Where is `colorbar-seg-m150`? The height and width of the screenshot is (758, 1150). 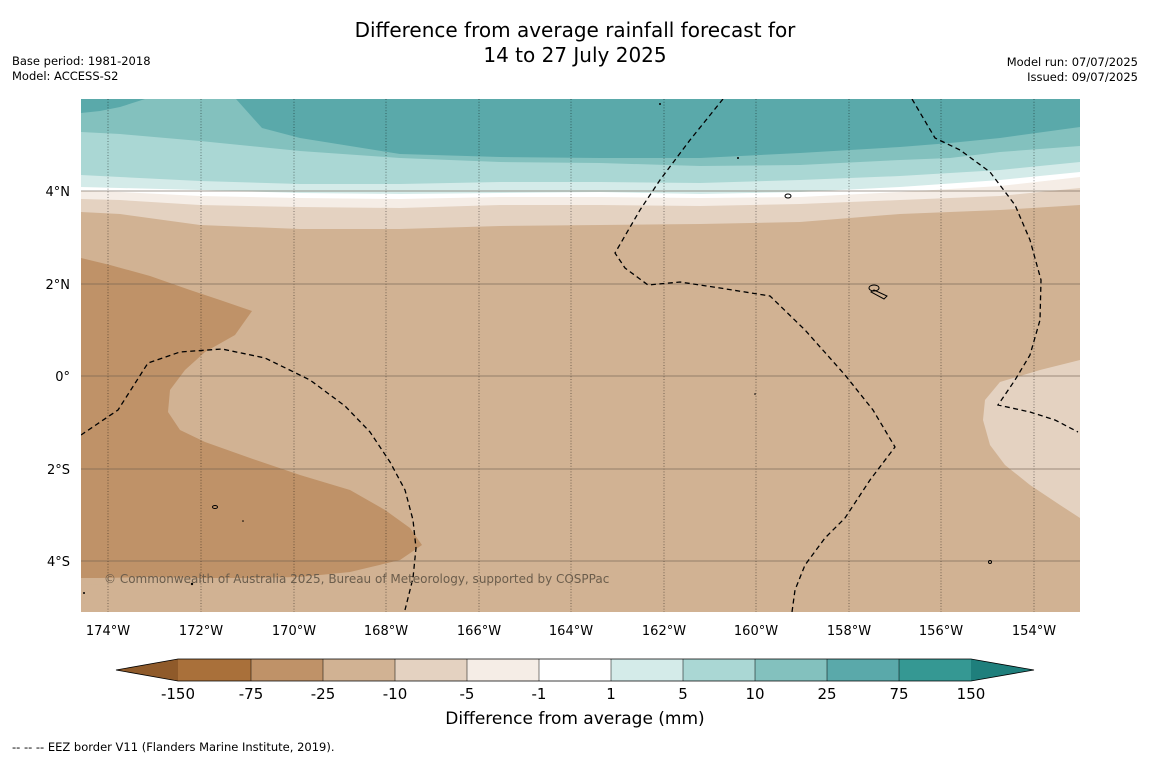
colorbar-seg-m150 is located at coordinates (214, 670).